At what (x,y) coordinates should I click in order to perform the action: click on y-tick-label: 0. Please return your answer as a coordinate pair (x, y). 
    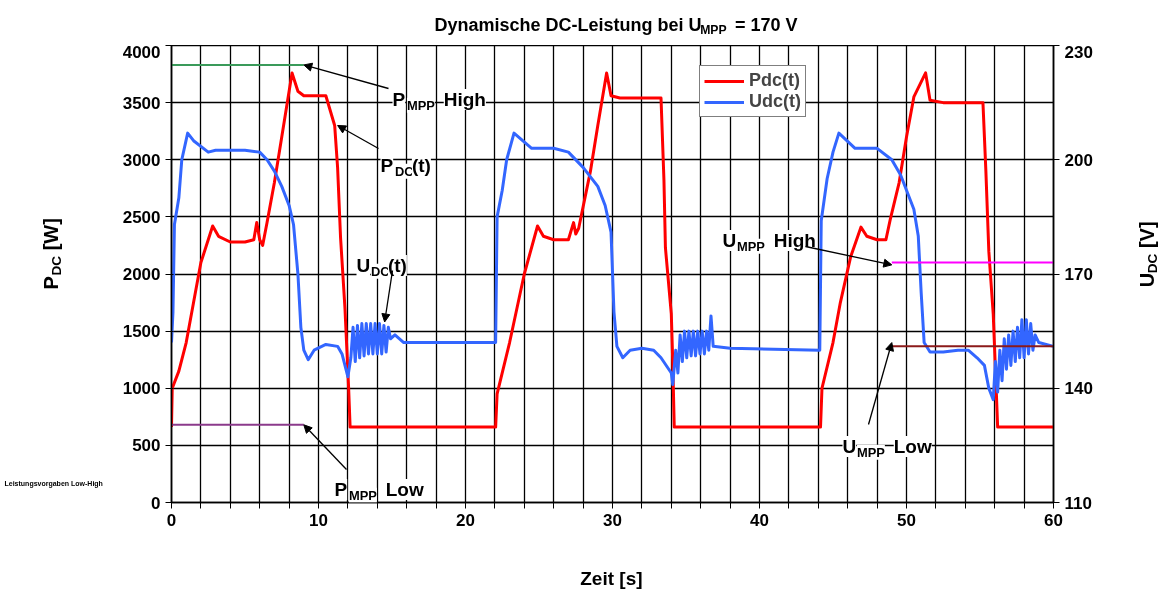
    Looking at the image, I should click on (156, 503).